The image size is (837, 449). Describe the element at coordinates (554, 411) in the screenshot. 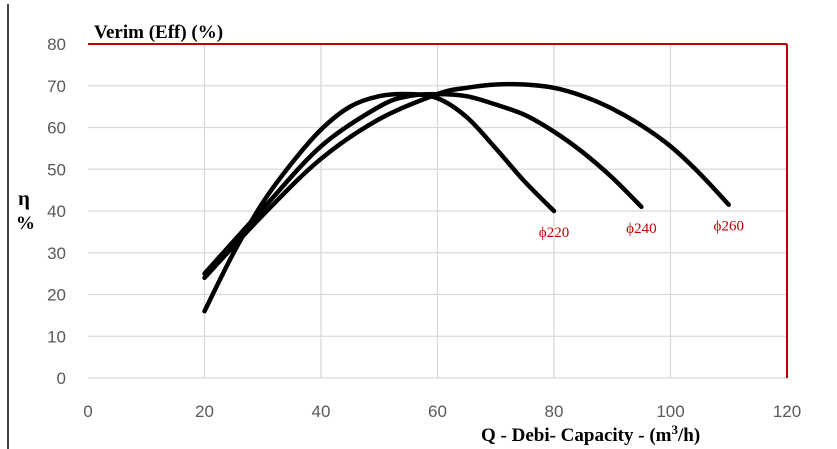

I see `x-tick-label: 80` at that location.